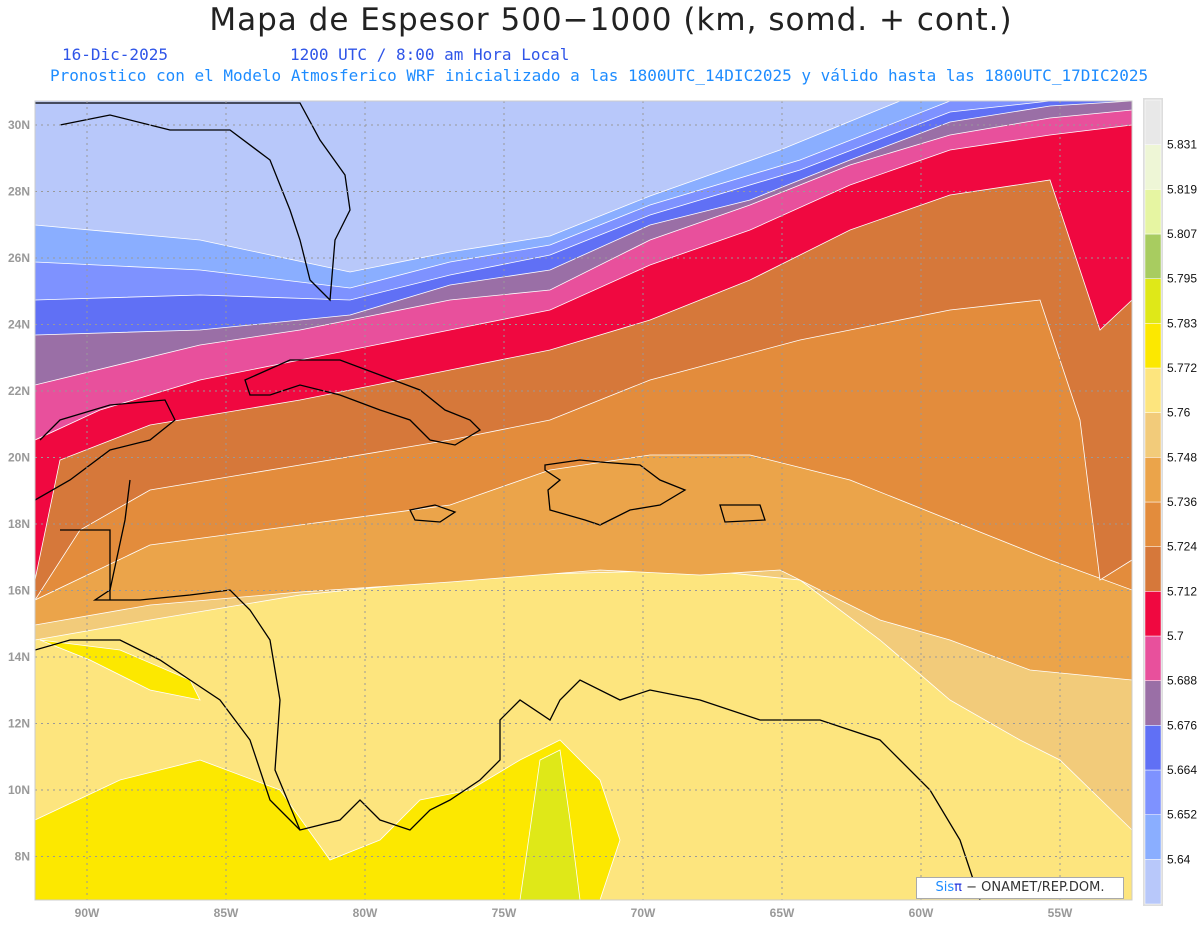 Image resolution: width=1200 pixels, height=927 pixels. What do you see at coordinates (226, 913) in the screenshot?
I see `lon-label: 85W` at bounding box center [226, 913].